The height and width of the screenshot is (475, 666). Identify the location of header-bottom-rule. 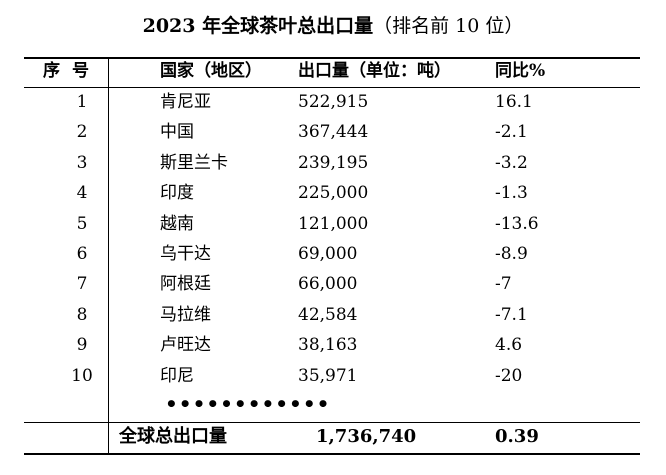
(332, 87).